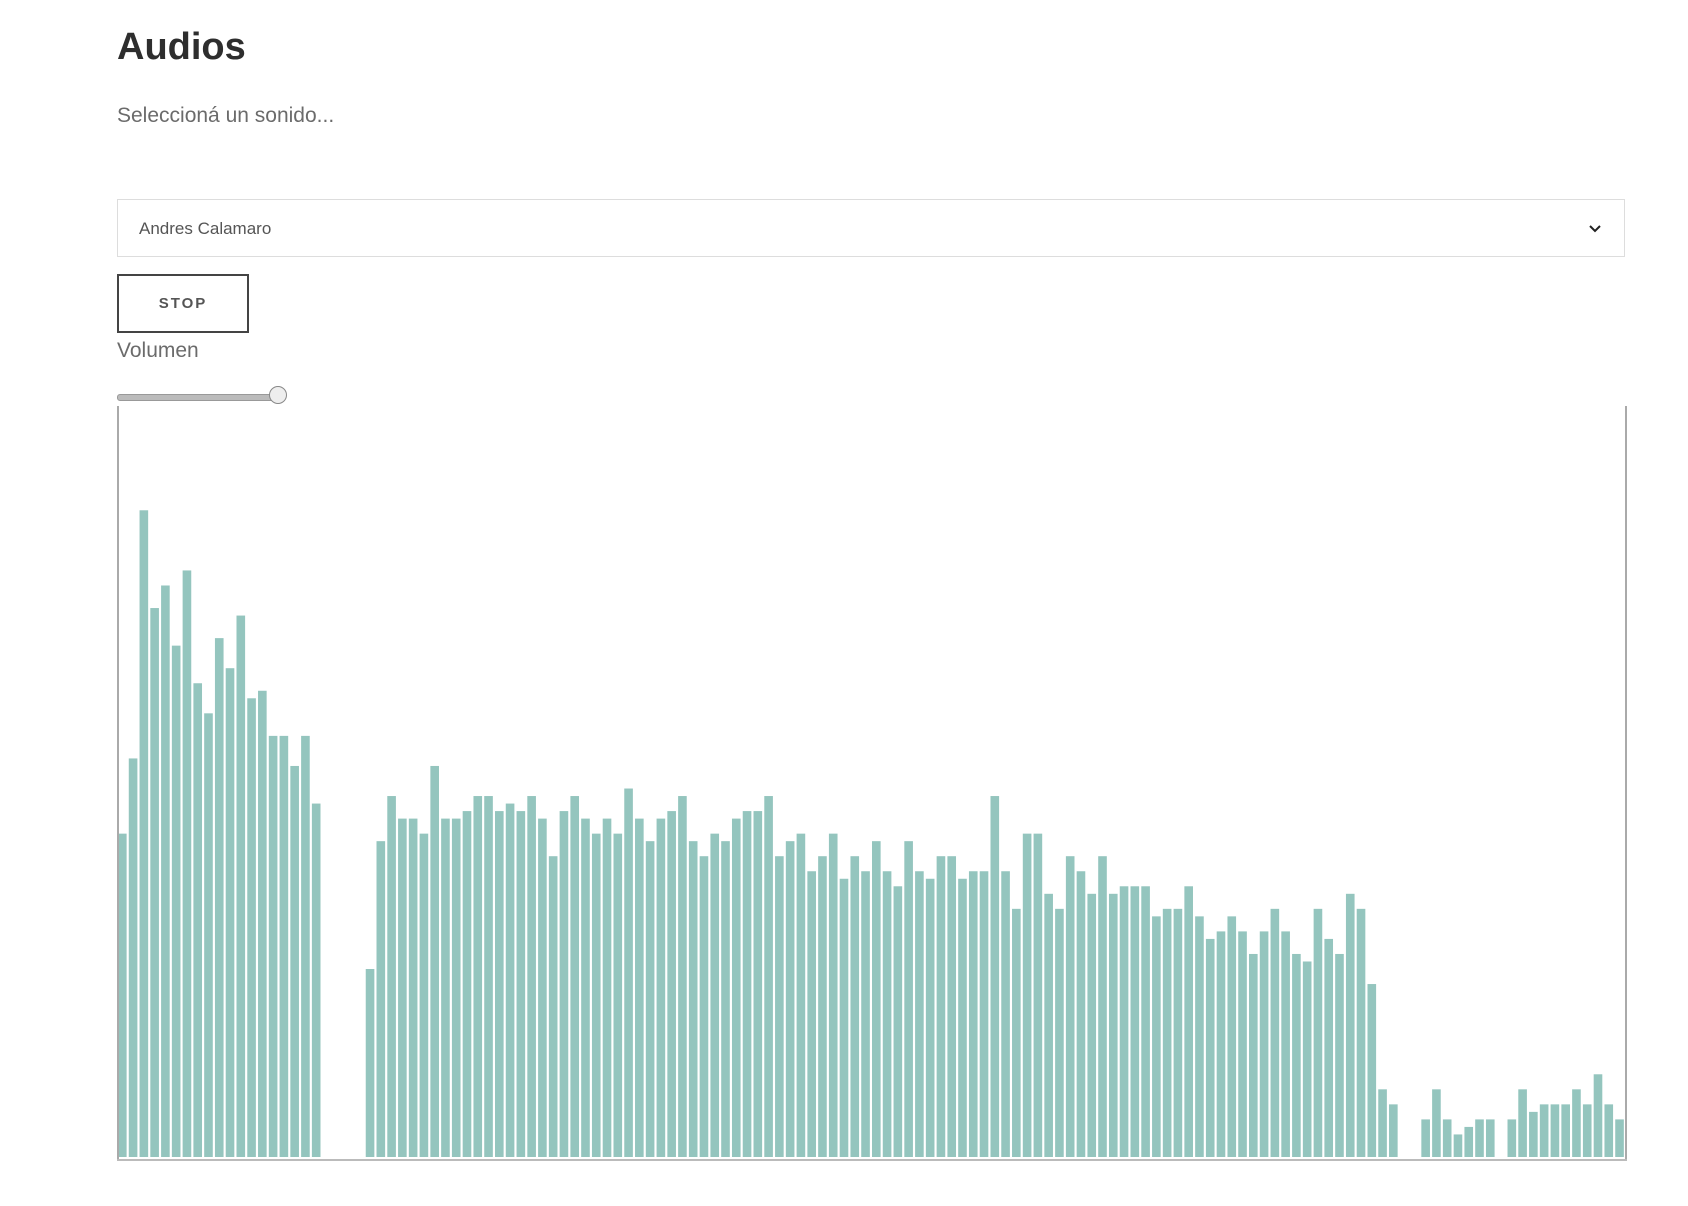 Image resolution: width=1688 pixels, height=1206 pixels. What do you see at coordinates (871, 228) in the screenshot?
I see `sound-select: Andres Calamaro` at bounding box center [871, 228].